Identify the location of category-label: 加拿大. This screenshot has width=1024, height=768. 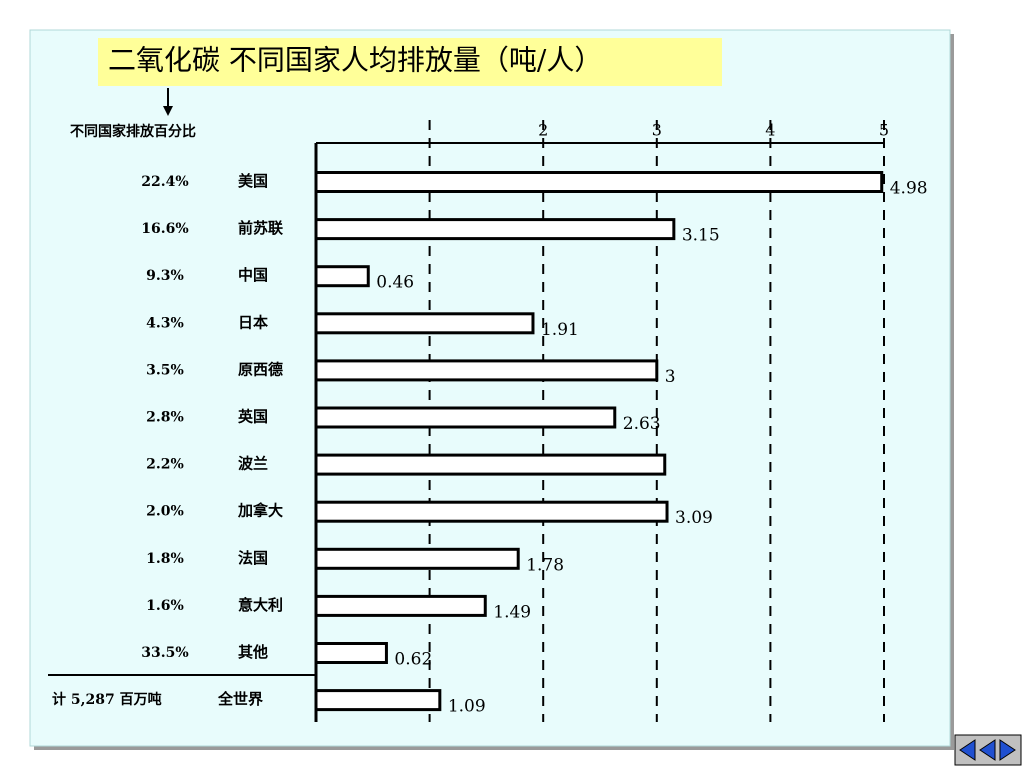
(260, 511).